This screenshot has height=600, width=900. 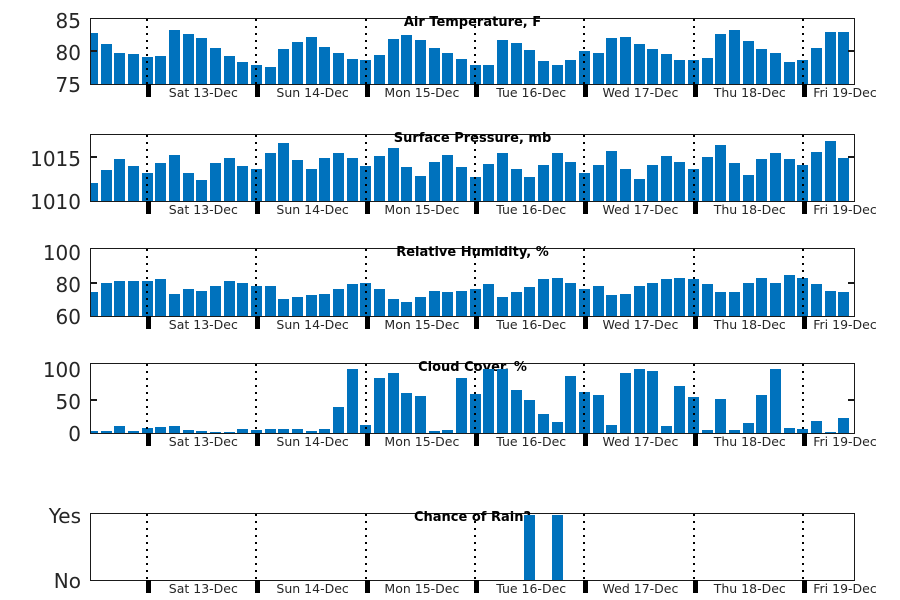 I want to click on chart-title: Surface Pressure, mb, so click(x=472, y=138).